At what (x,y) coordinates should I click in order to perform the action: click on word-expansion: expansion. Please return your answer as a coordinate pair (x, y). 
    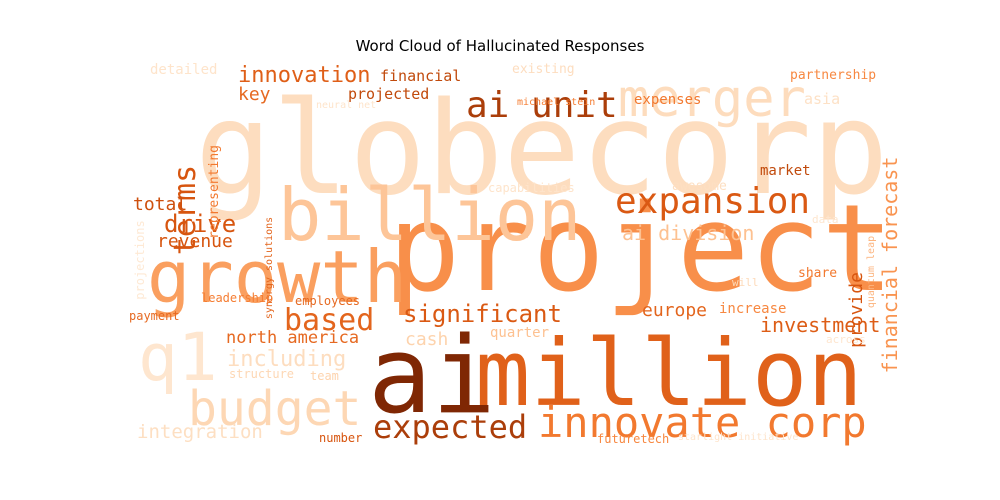
    Looking at the image, I should click on (712, 201).